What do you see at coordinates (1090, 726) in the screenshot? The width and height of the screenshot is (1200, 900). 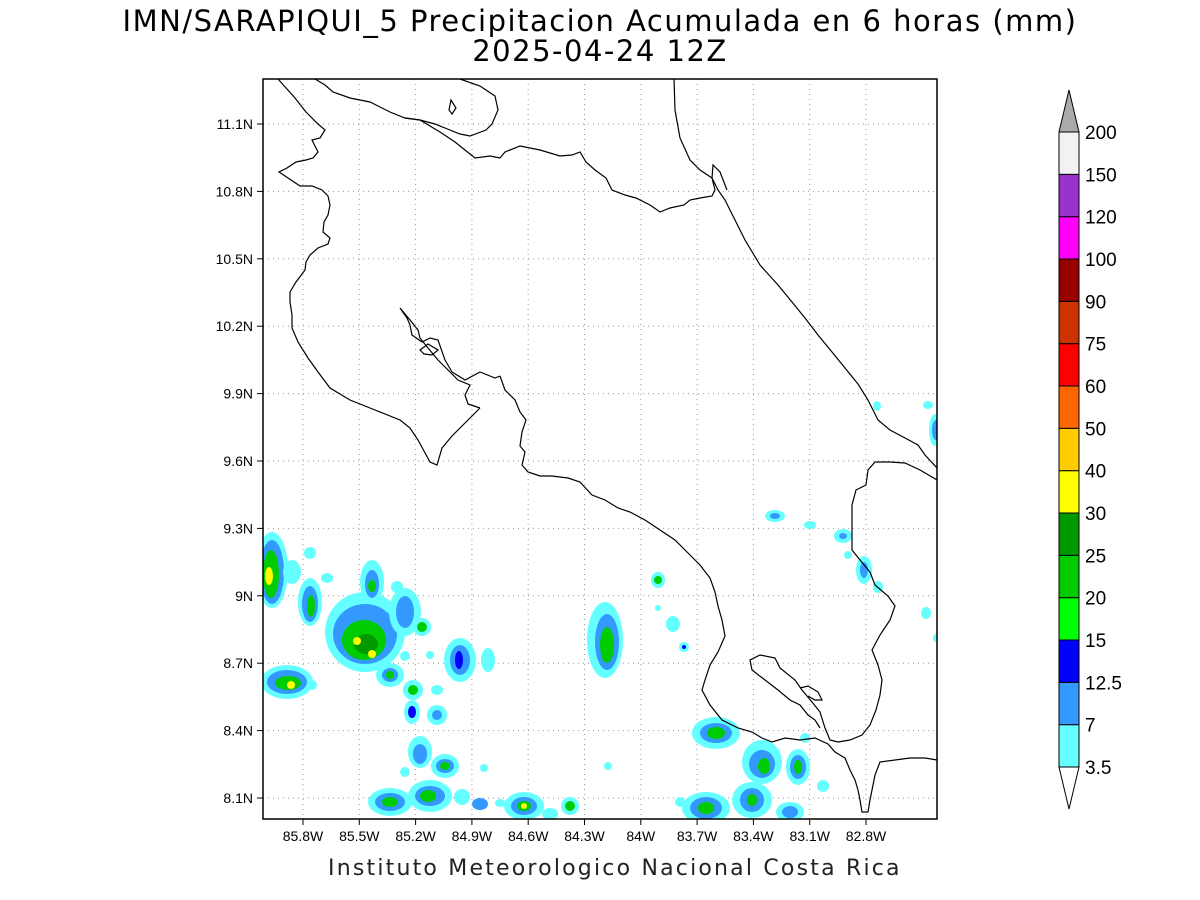 I see `colorbar-label: 7` at bounding box center [1090, 726].